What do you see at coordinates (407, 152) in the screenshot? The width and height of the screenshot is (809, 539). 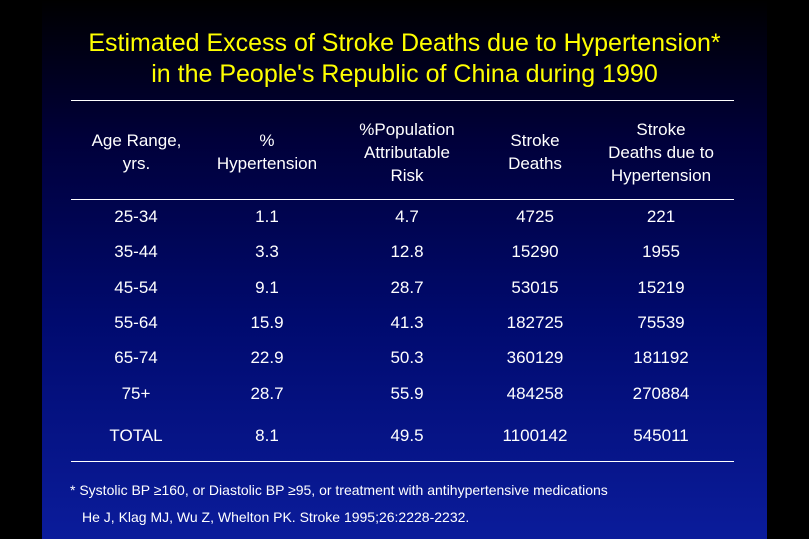 I see `header-attributable-risk: %Population Attributable Risk` at bounding box center [407, 152].